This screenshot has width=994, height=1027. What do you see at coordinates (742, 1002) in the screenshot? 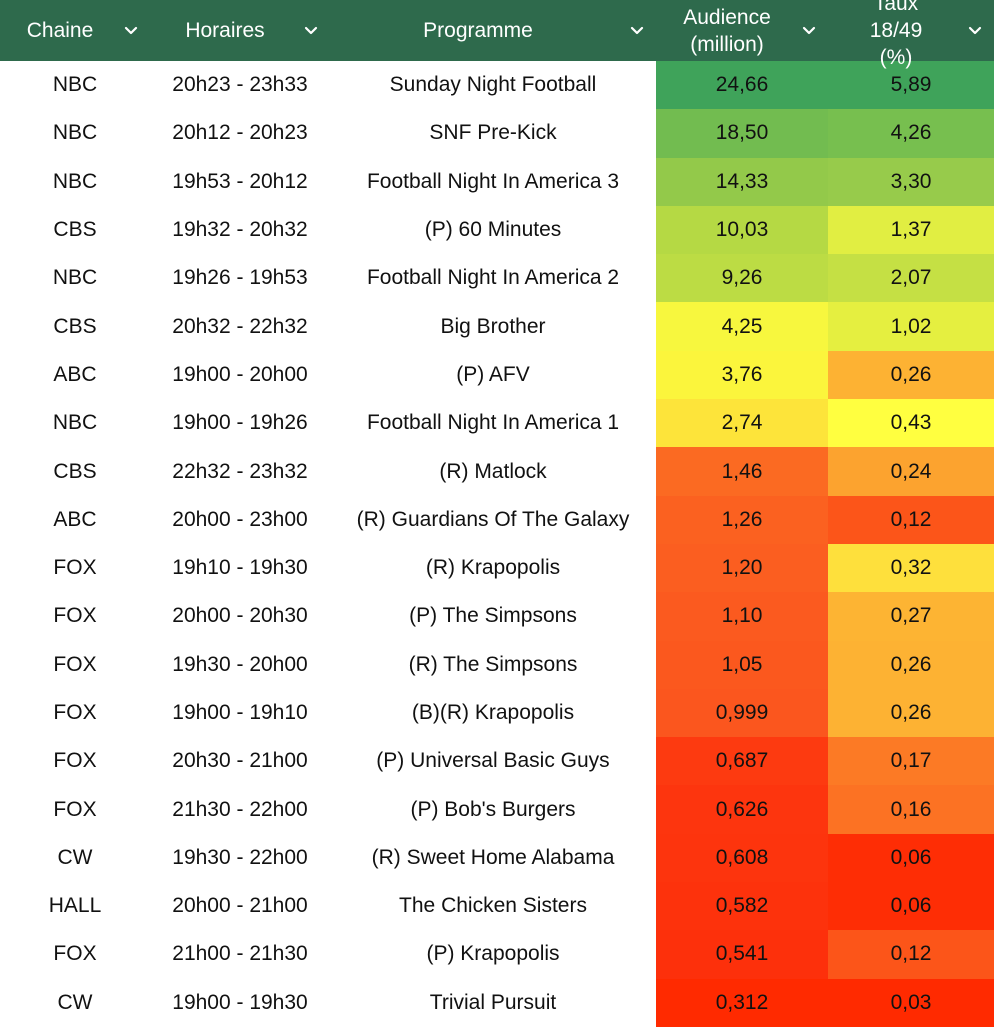
I see `cell-audience: 0,312` at bounding box center [742, 1002].